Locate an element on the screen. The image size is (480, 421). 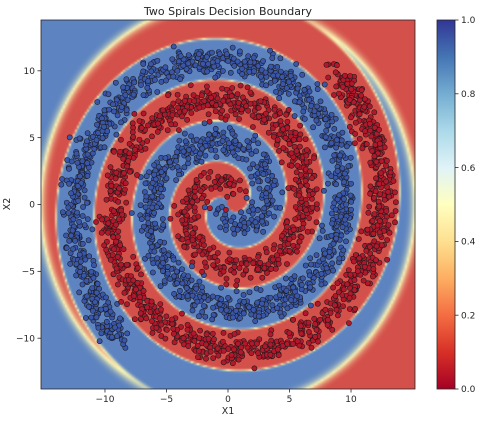
colorbar-tick-label: 0.4 is located at coordinates (468, 243).